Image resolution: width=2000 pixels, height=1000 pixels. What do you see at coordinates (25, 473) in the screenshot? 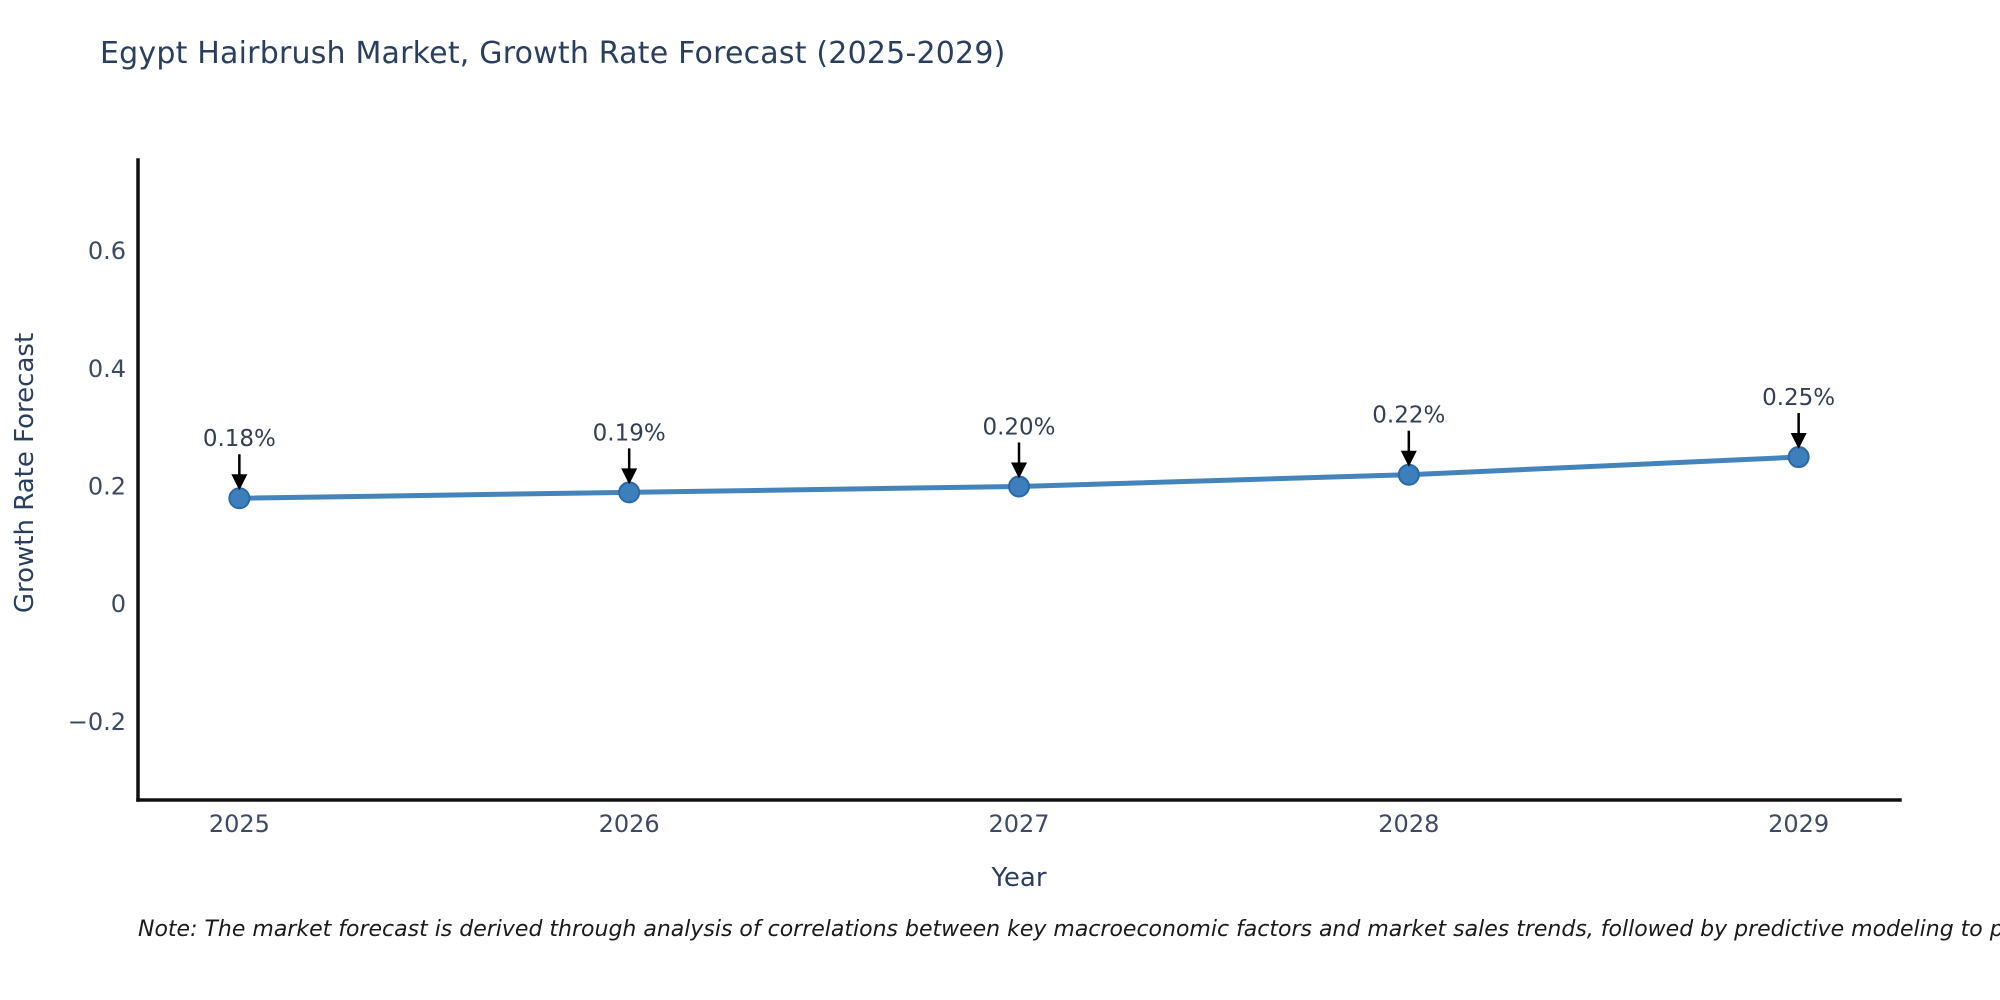
I see `y-axis-title: Growth Rate Forecast` at bounding box center [25, 473].